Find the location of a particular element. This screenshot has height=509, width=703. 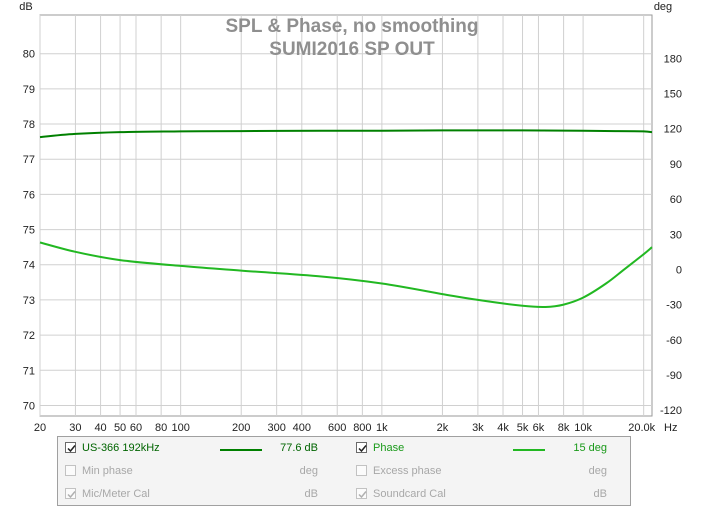

x-tick-label: 20.0k is located at coordinates (641, 428).